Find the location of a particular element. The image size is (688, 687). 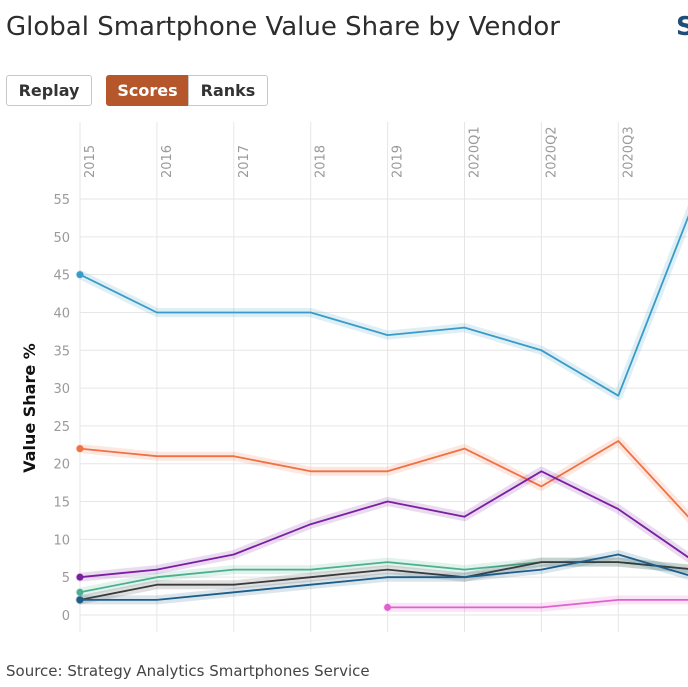

ranks-toggle-button: Ranks is located at coordinates (228, 90).